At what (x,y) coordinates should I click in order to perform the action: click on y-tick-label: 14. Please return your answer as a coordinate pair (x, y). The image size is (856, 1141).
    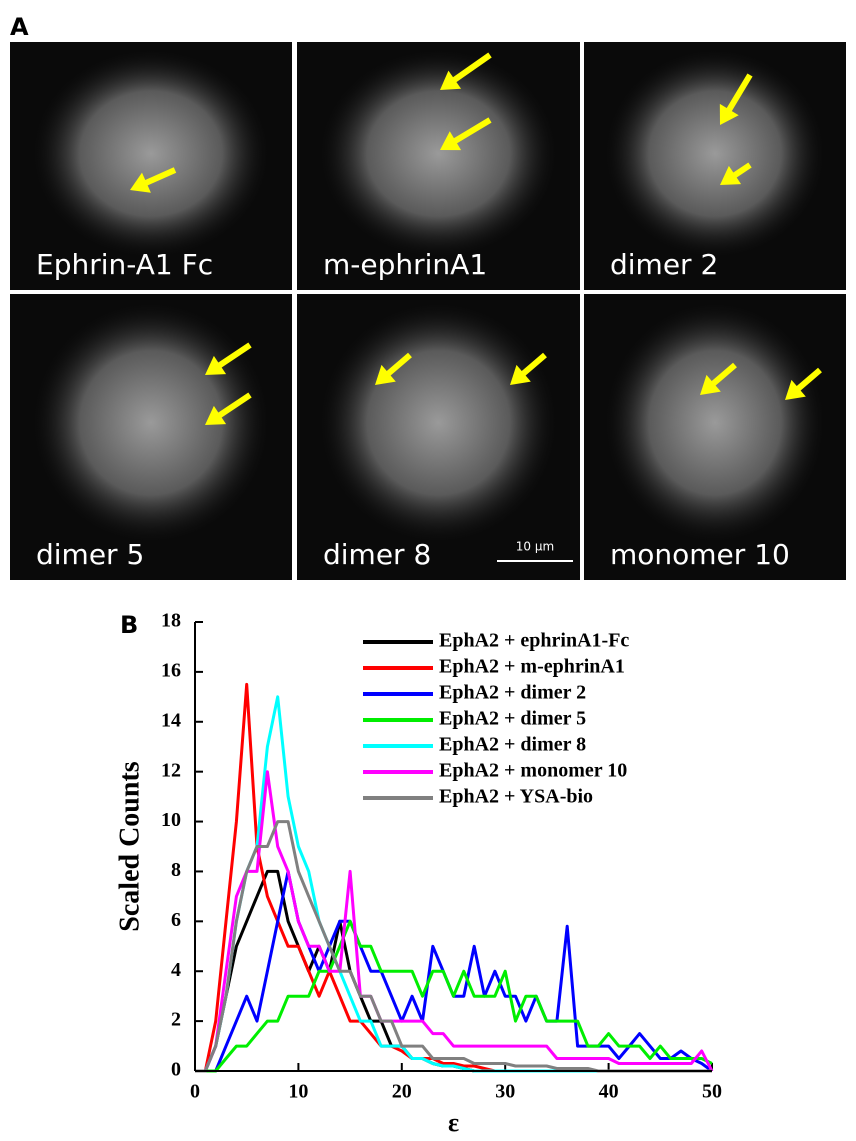
    Looking at the image, I should click on (171, 720).